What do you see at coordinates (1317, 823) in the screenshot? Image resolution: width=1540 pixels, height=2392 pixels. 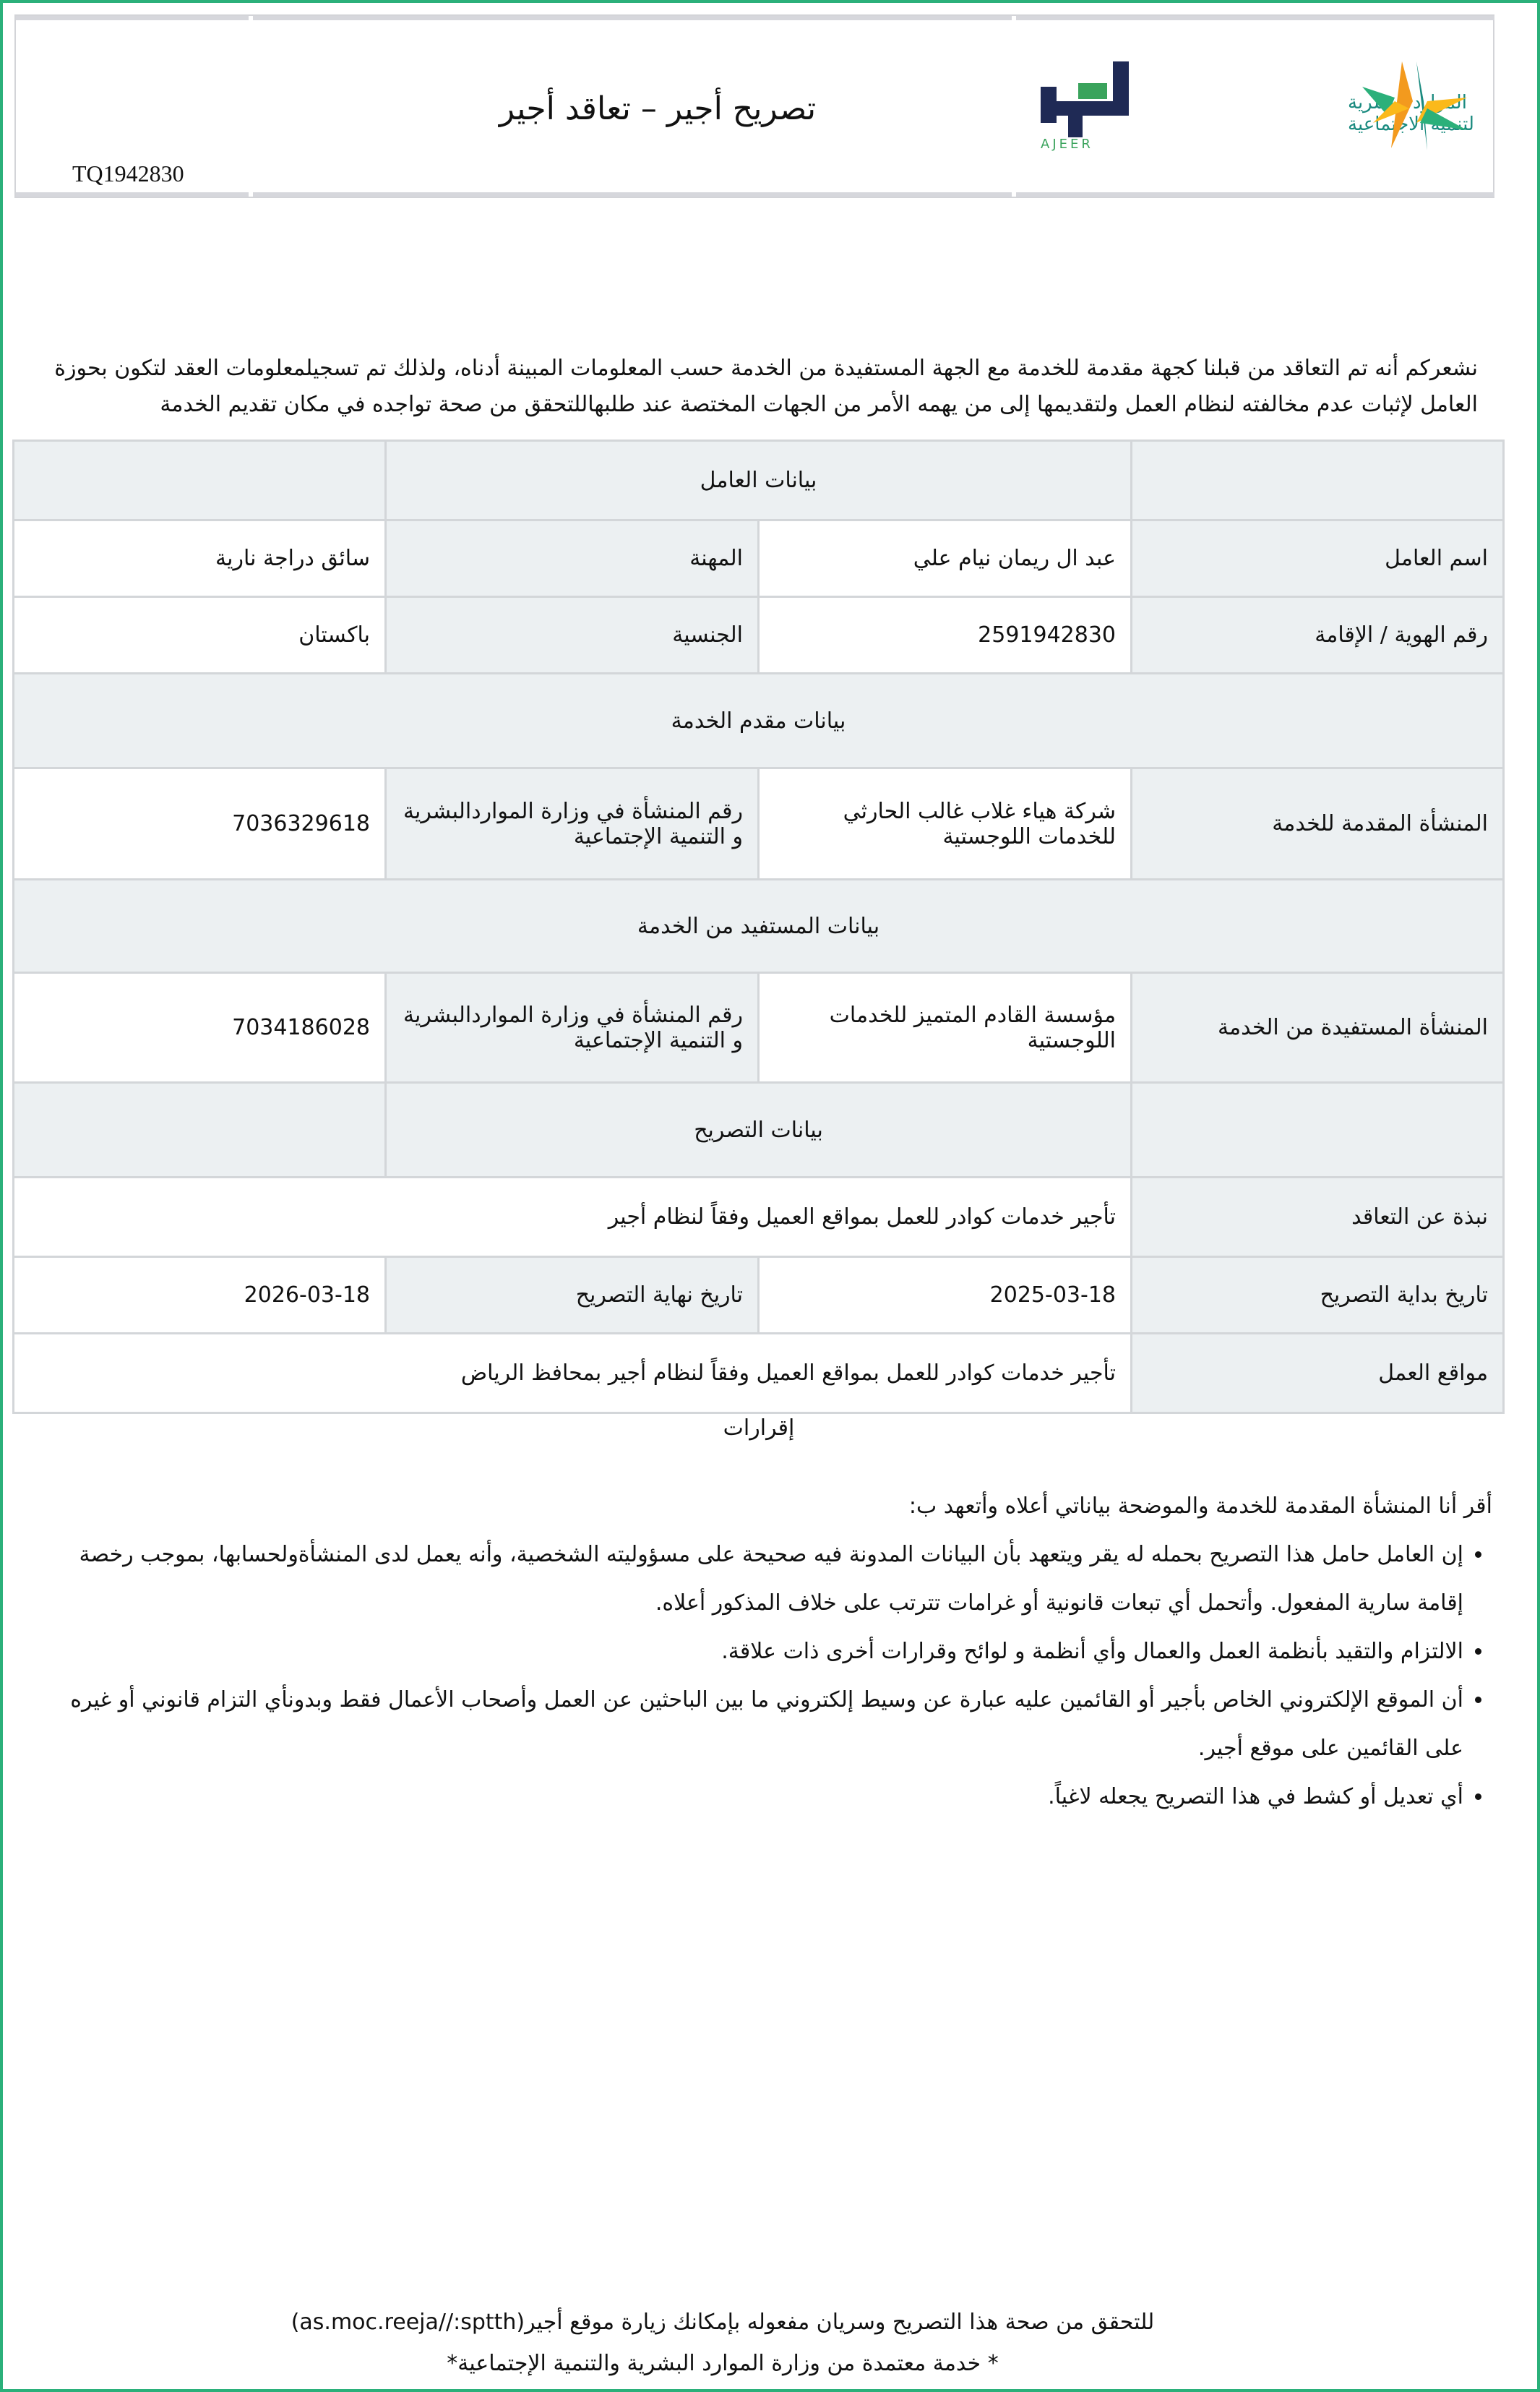 I see `provider-org-label: المنشأة المقدمة للخدمة` at bounding box center [1317, 823].